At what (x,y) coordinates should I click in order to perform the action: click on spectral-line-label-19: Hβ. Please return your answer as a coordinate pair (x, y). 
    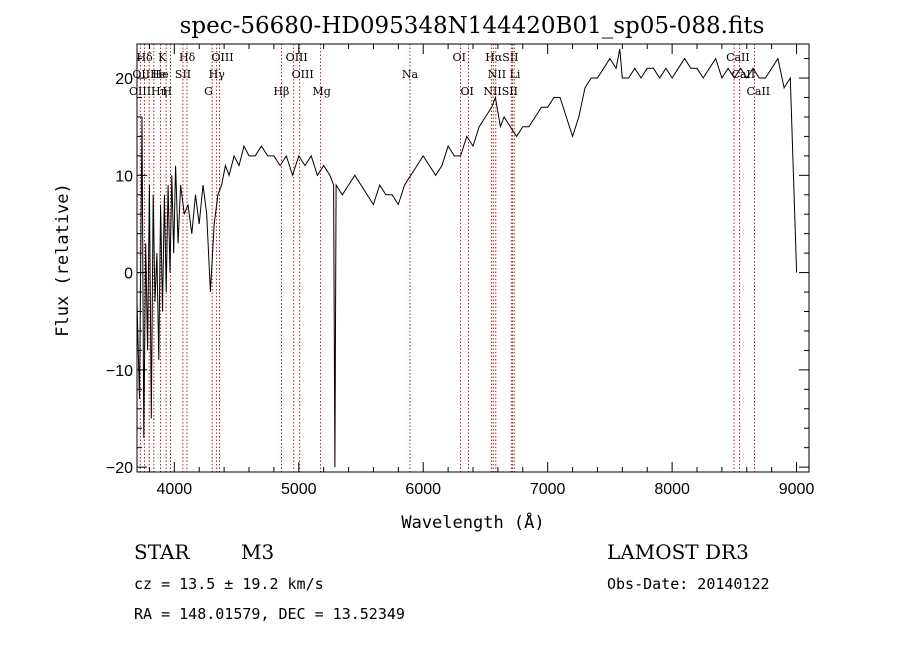
    Looking at the image, I should click on (281, 91).